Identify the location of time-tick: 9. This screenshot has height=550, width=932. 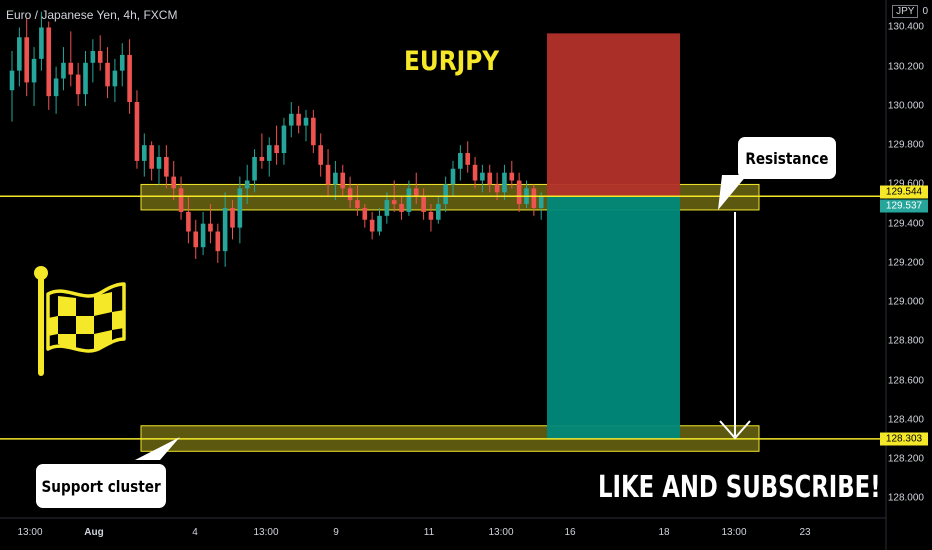
(336, 532).